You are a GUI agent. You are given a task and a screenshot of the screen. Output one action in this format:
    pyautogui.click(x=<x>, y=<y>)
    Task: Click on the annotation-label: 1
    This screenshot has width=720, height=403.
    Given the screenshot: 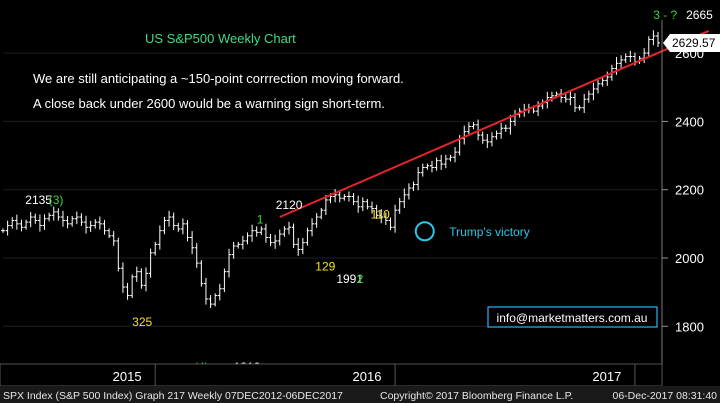 What is the action you would take?
    pyautogui.click(x=260, y=219)
    